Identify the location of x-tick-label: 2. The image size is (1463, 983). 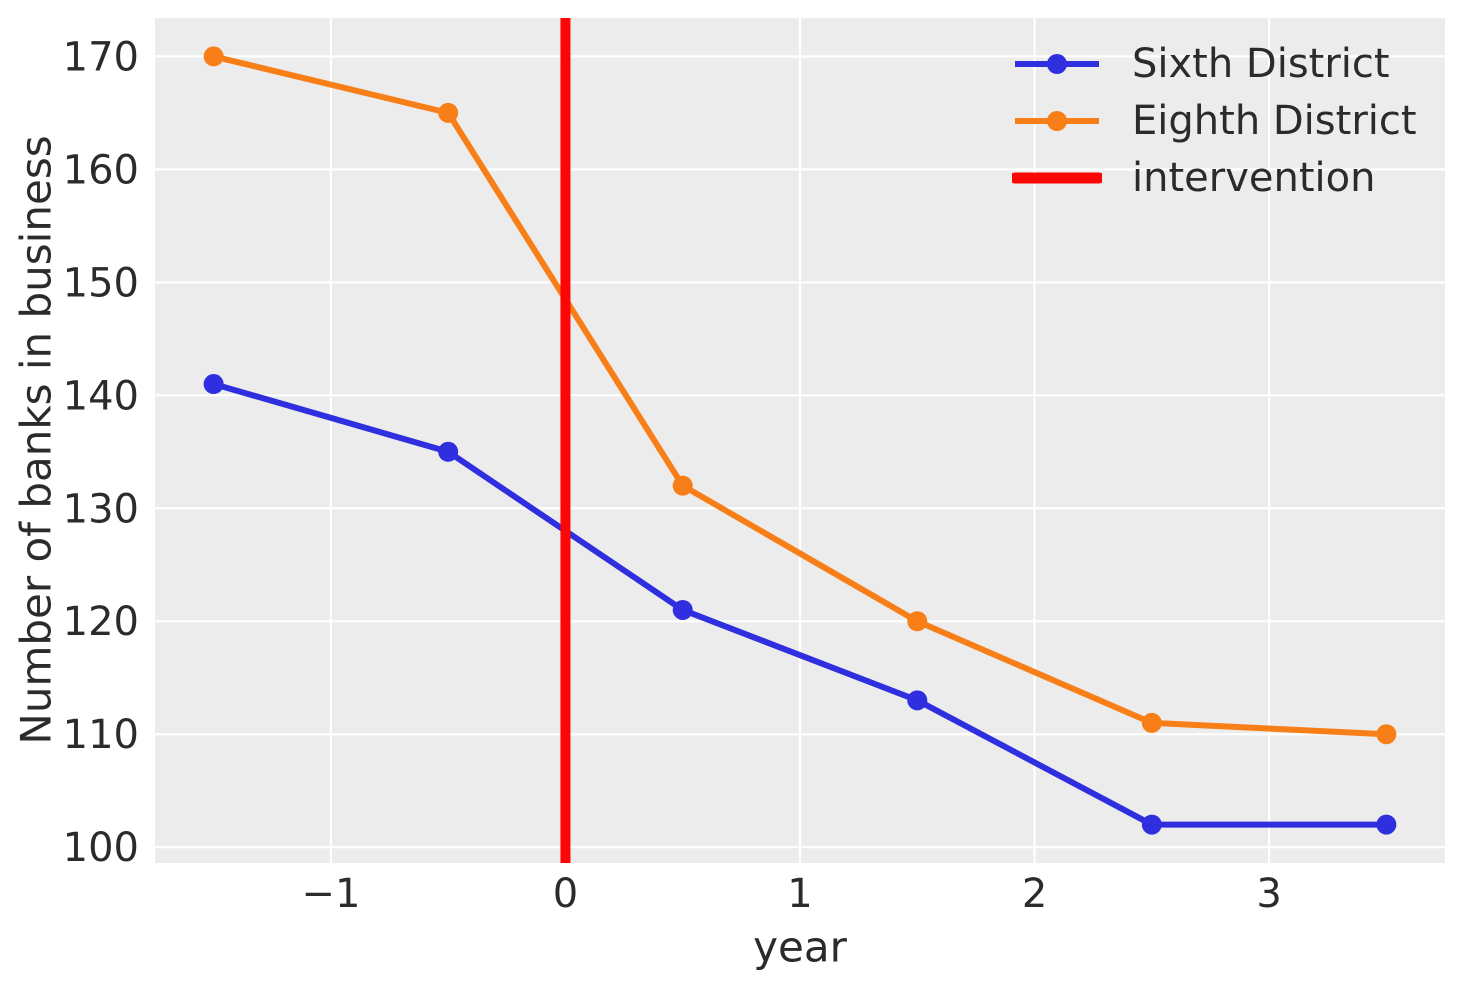
(1034, 894).